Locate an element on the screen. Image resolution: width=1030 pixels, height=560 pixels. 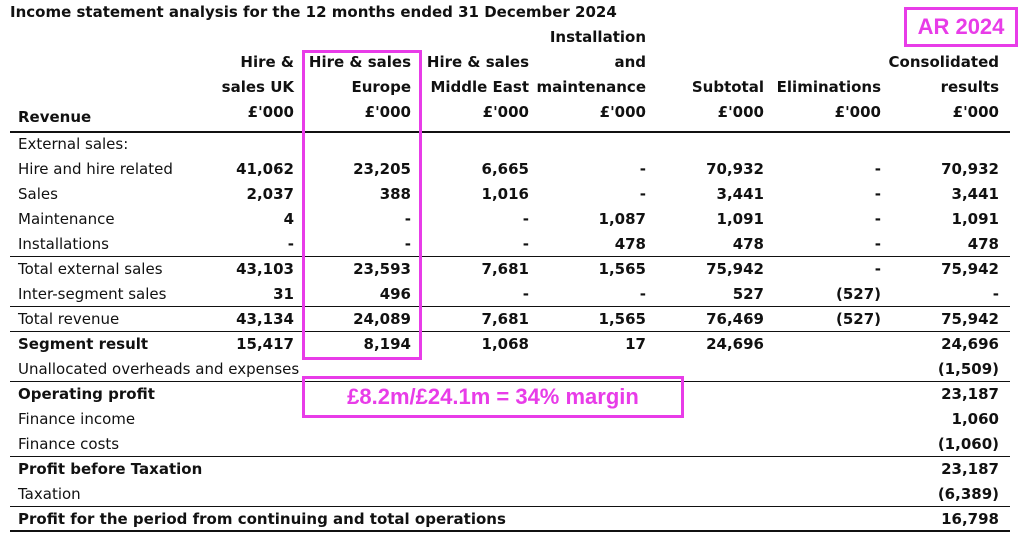
column-header-line: sales UK is located at coordinates (257, 87).